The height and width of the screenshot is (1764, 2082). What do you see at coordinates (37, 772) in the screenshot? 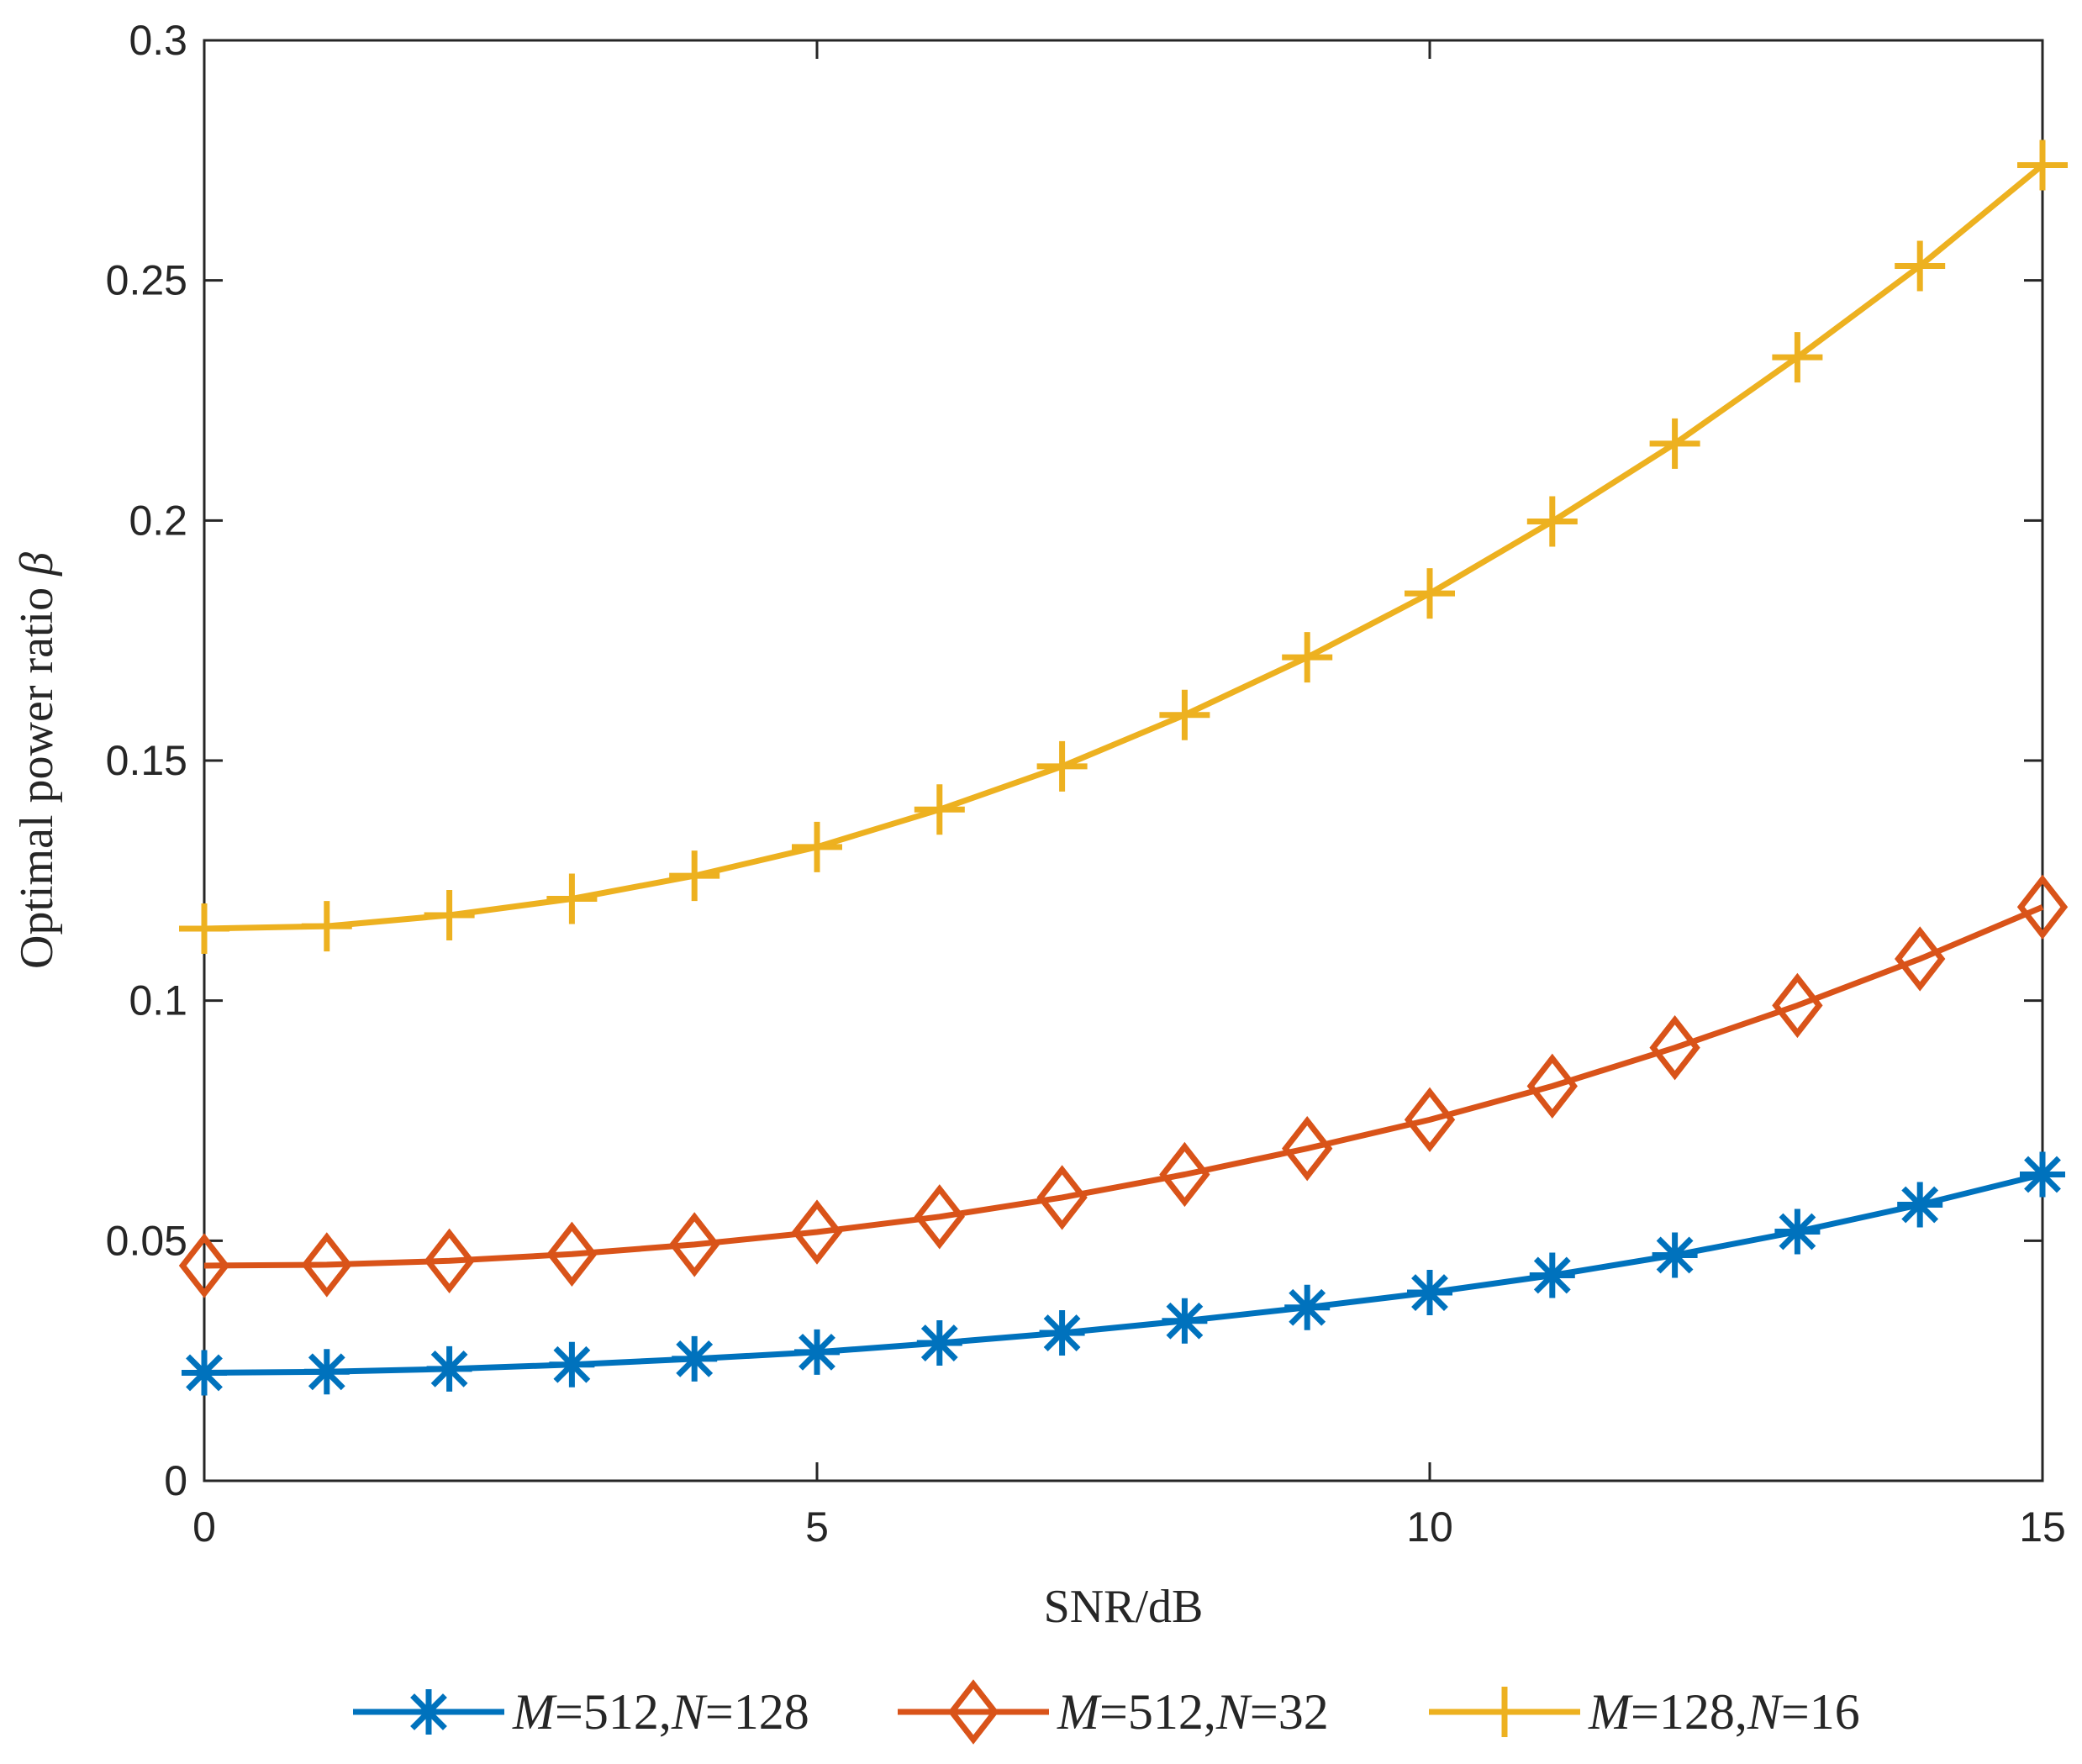
I see `y-axis-title-text: Optimal power ratio` at bounding box center [37, 772].